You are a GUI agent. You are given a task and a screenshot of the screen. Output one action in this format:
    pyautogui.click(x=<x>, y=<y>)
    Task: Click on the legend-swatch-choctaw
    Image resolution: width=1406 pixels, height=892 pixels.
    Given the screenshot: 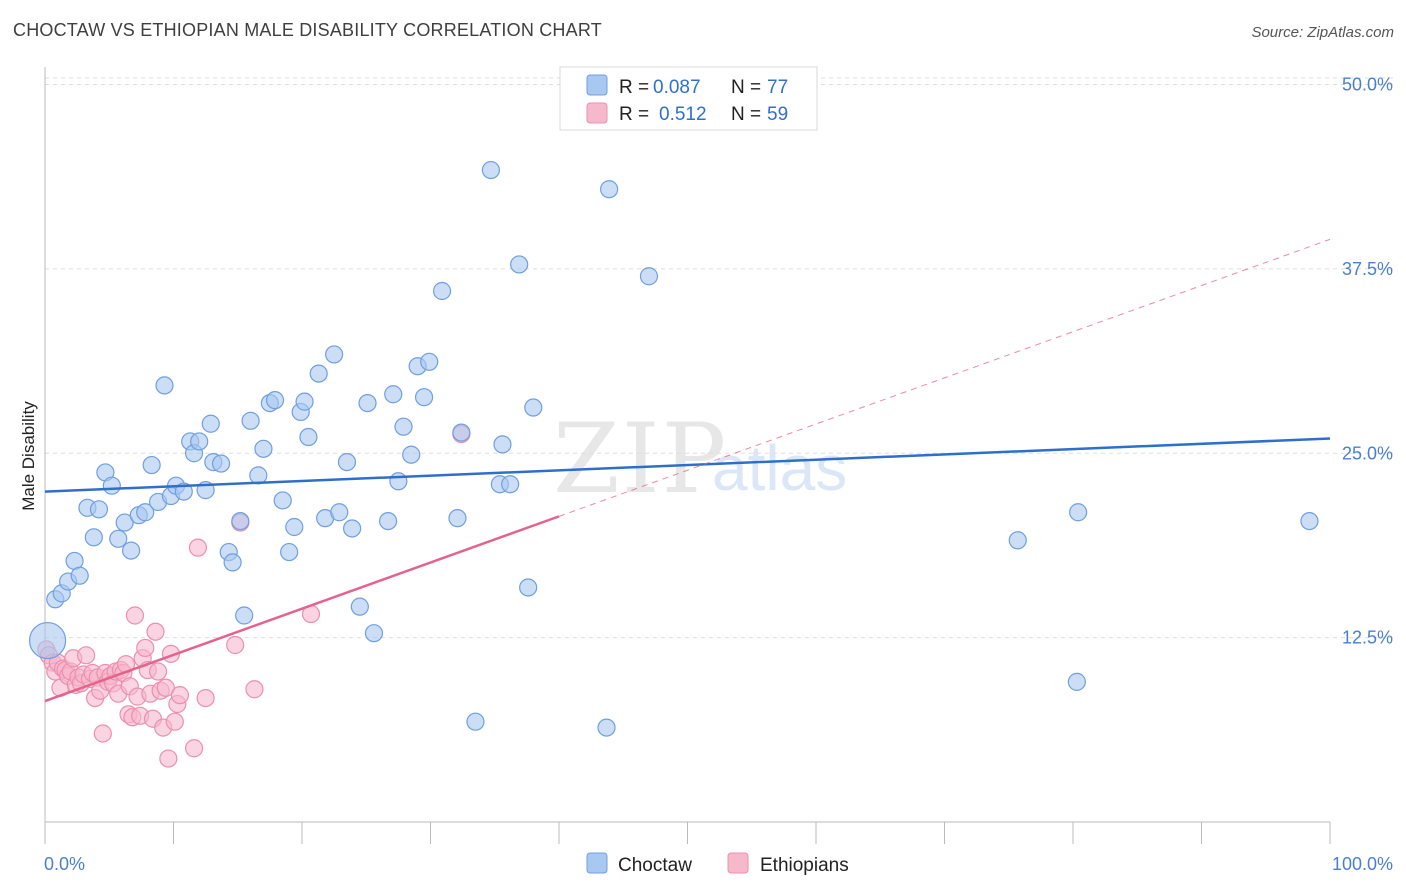 What is the action you would take?
    pyautogui.click(x=597, y=85)
    